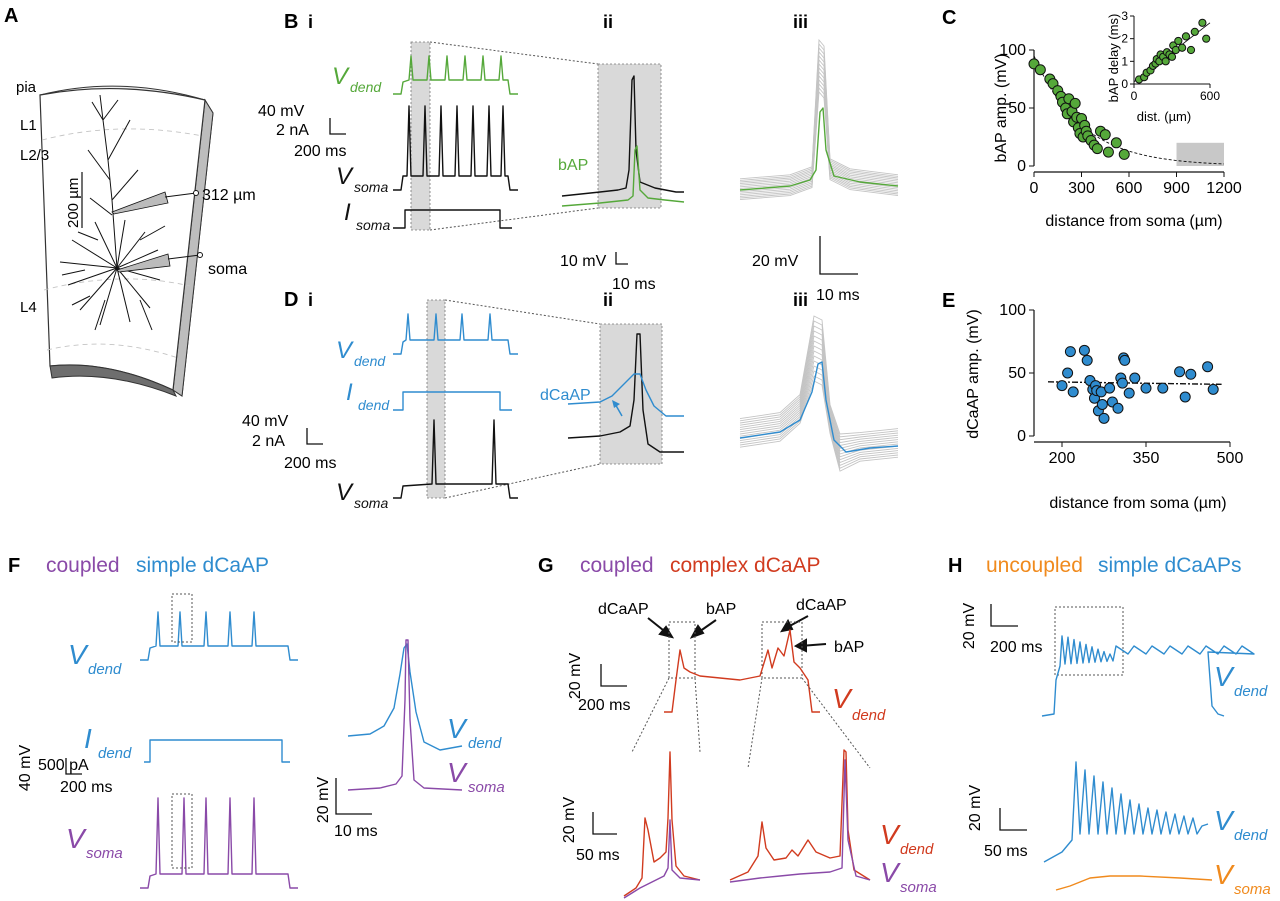 The width and height of the screenshot is (1280, 901). Describe the element at coordinates (1124, 16) in the screenshot. I see `c-inset-y-tick-label: 3` at that location.